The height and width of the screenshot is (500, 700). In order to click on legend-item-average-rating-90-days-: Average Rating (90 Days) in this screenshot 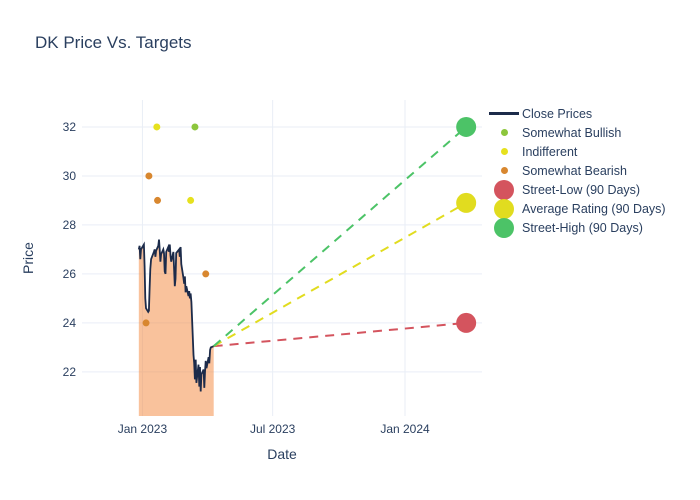, I will do `click(576, 208)`.